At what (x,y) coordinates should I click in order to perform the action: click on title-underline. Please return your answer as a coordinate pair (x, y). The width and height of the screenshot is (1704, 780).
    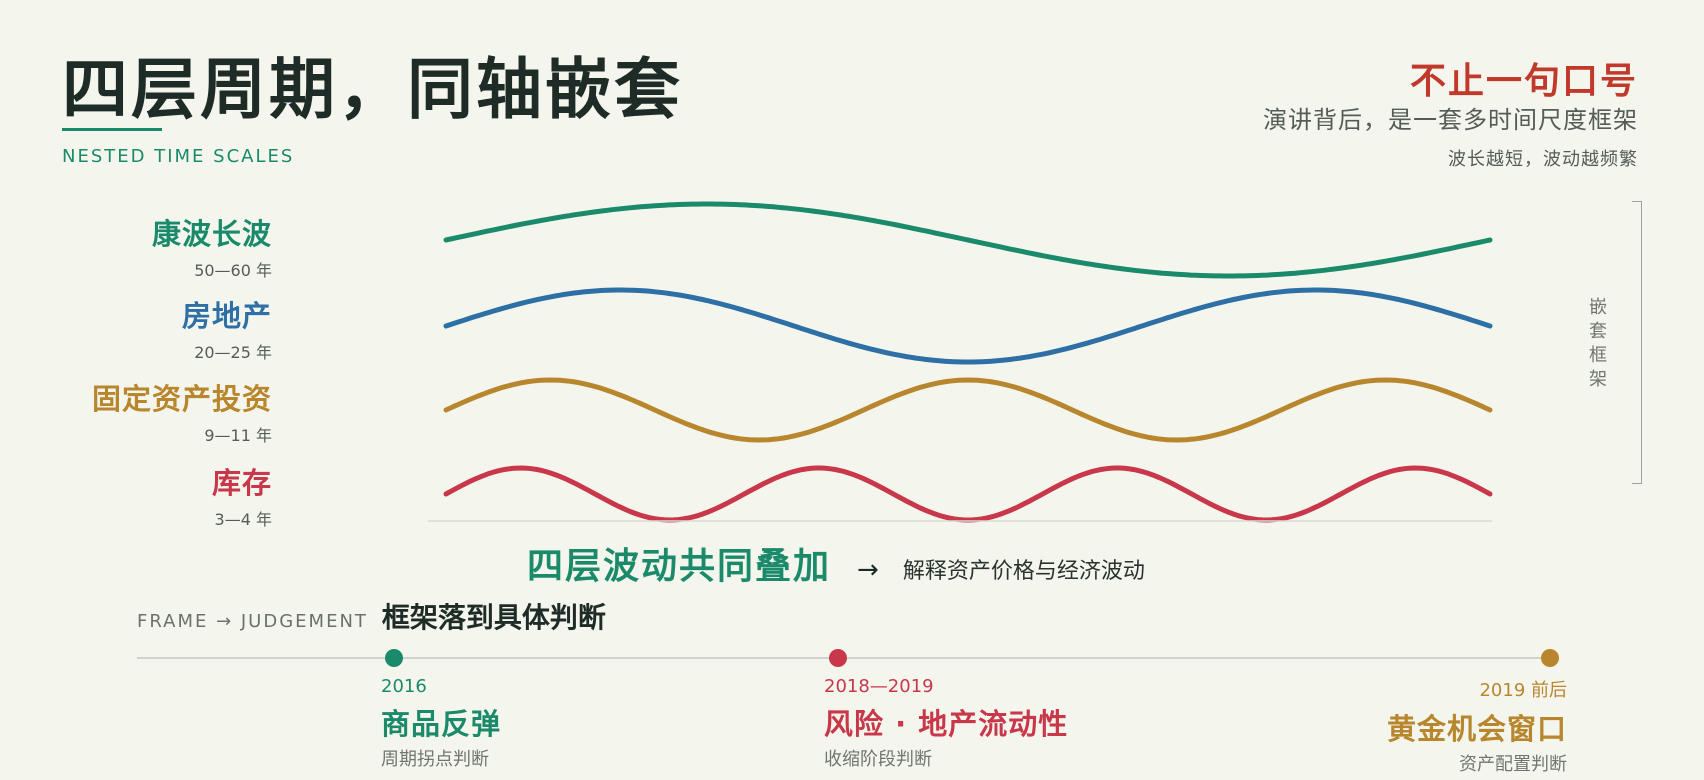
    Looking at the image, I should click on (112, 129).